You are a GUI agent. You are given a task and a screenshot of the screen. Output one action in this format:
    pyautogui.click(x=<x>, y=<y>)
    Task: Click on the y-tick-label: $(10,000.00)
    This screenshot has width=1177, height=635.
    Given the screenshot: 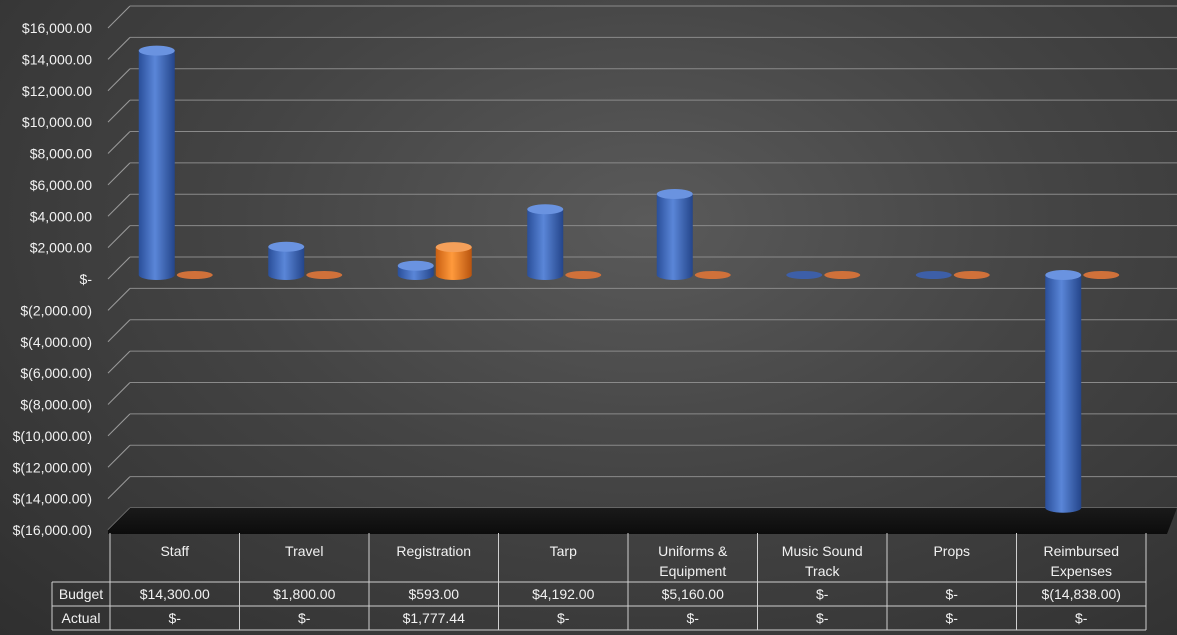 What is the action you would take?
    pyautogui.click(x=52, y=436)
    